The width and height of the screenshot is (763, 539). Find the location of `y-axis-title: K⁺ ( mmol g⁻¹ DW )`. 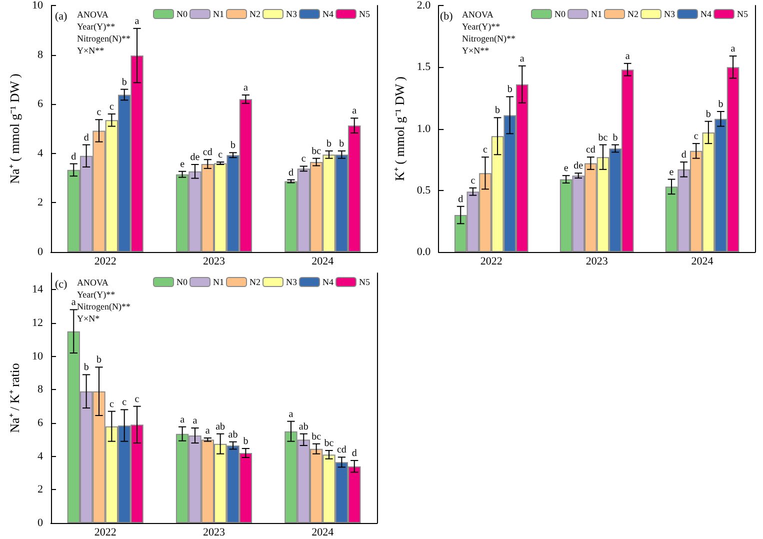

y-axis-title: K⁺ ( mmol g⁻¹ DW ) is located at coordinates (399, 128).